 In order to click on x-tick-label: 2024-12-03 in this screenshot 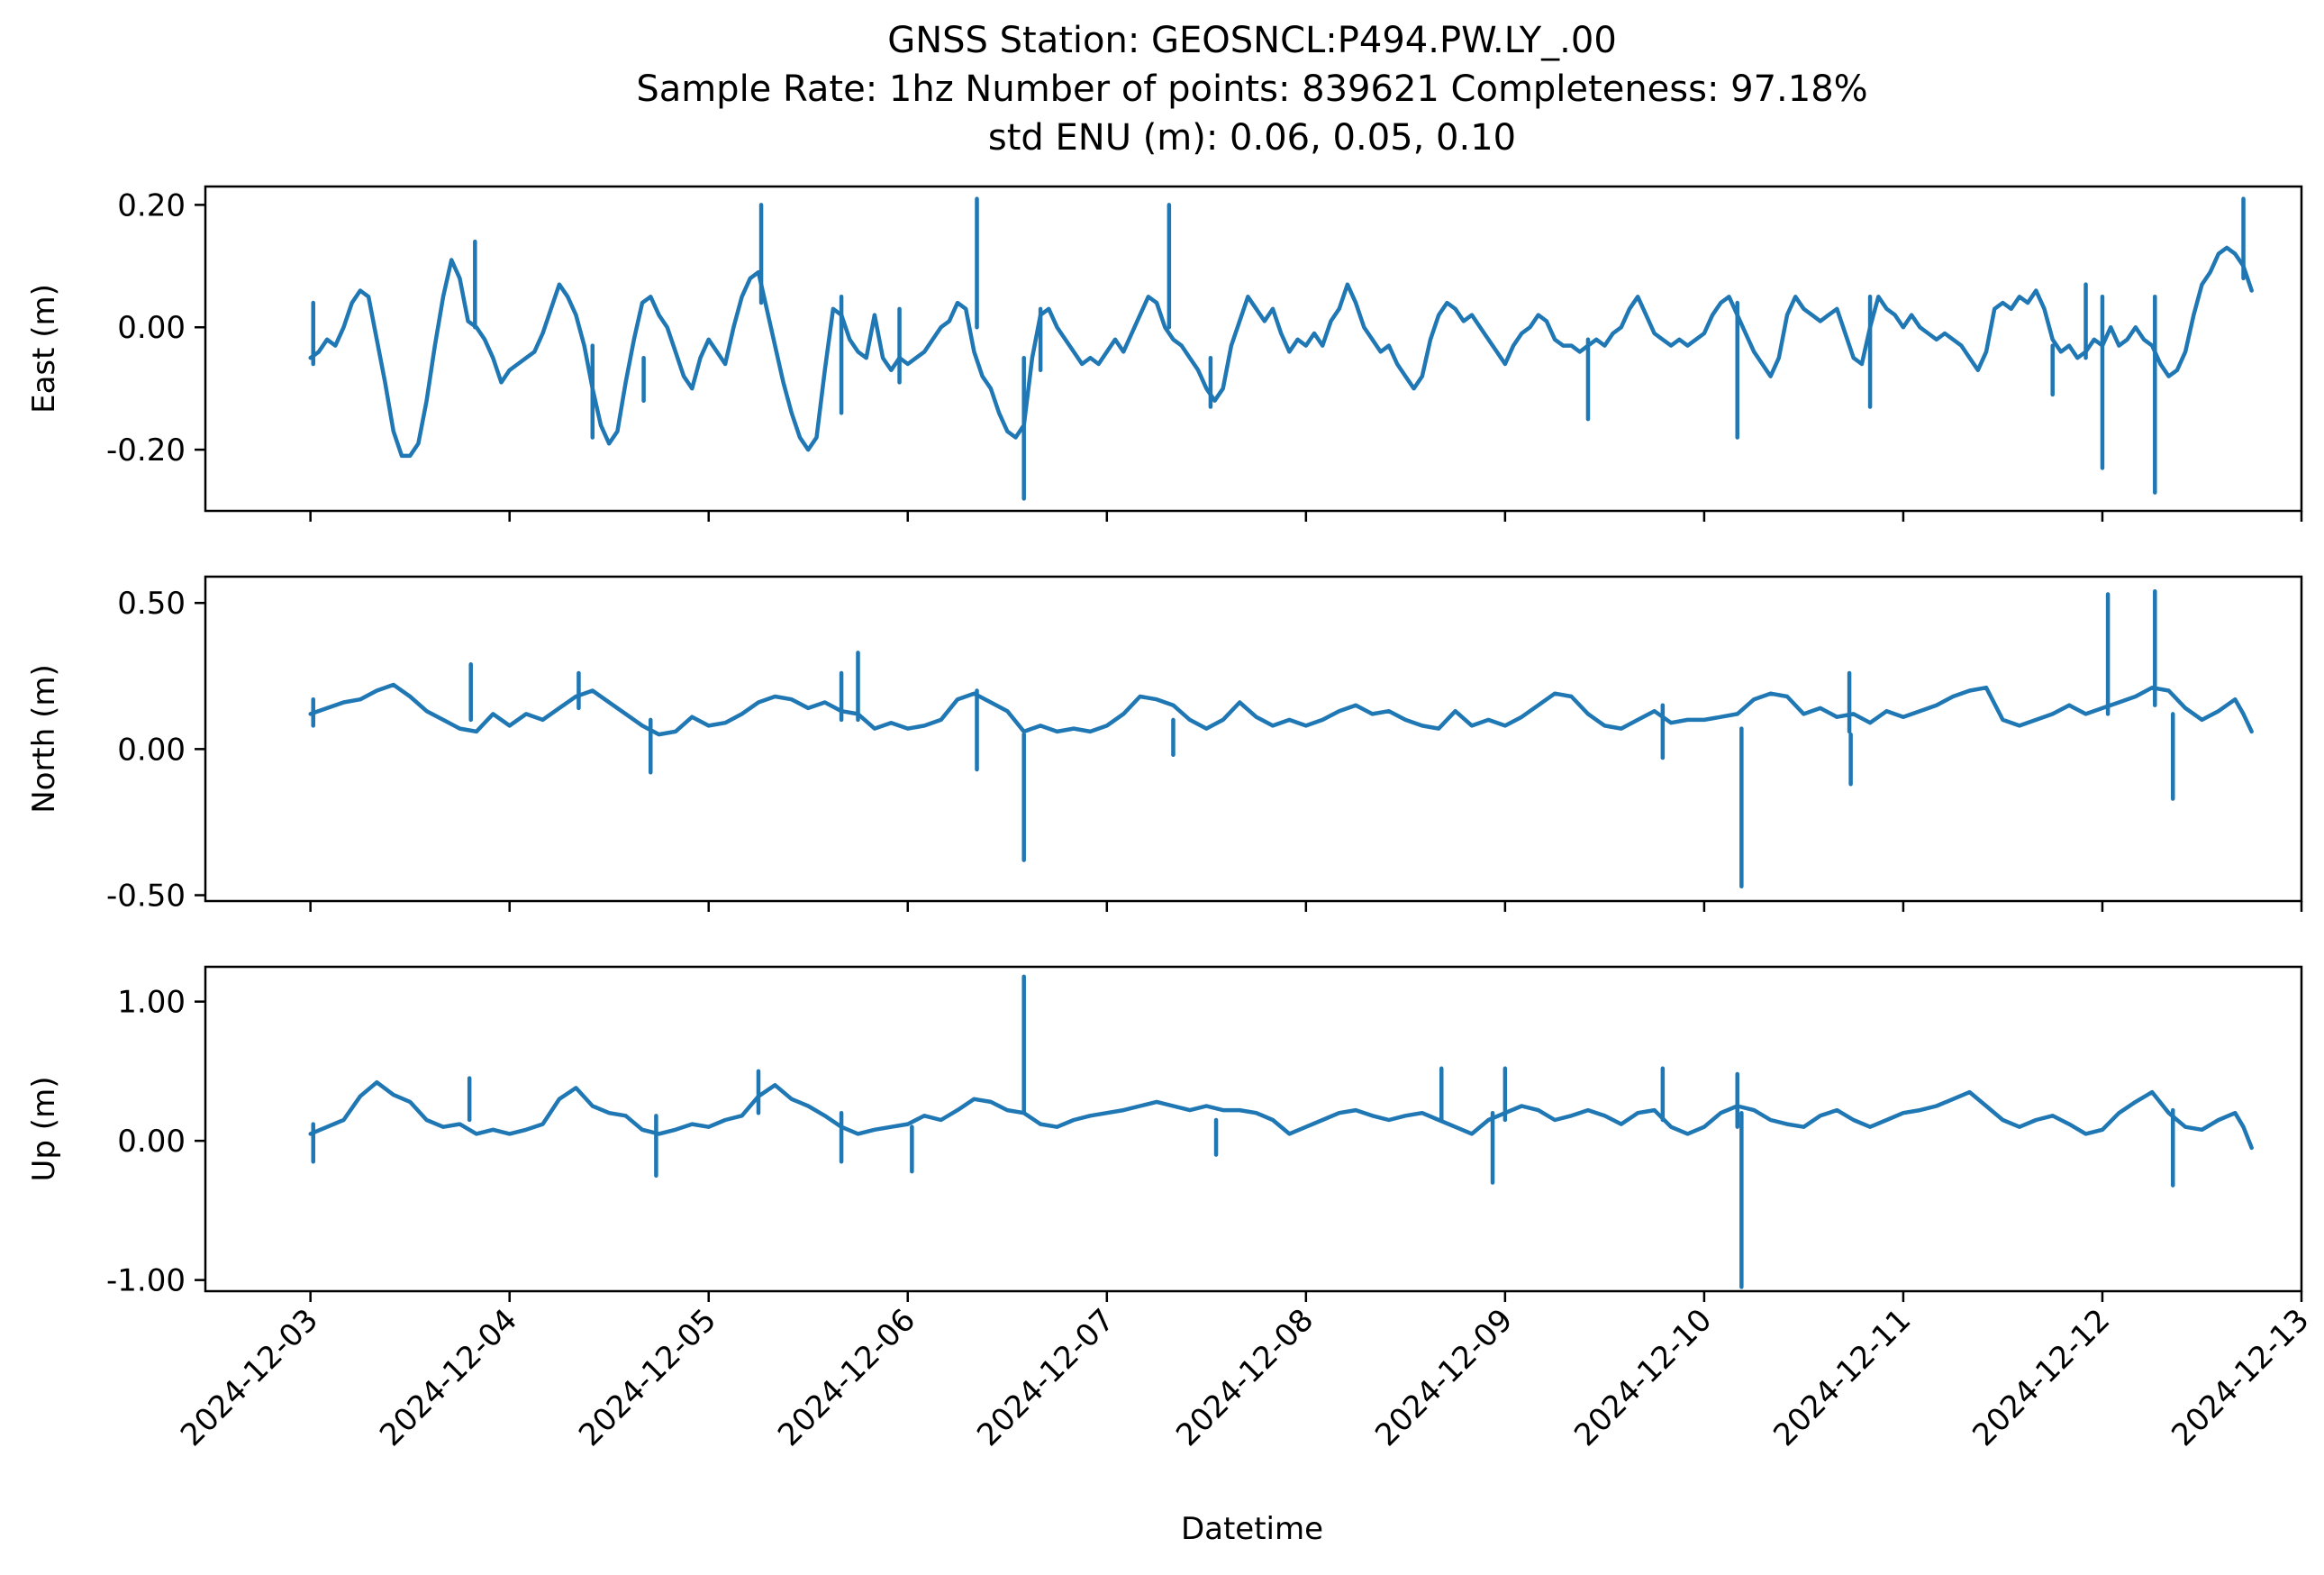, I will do `click(250, 1377)`.